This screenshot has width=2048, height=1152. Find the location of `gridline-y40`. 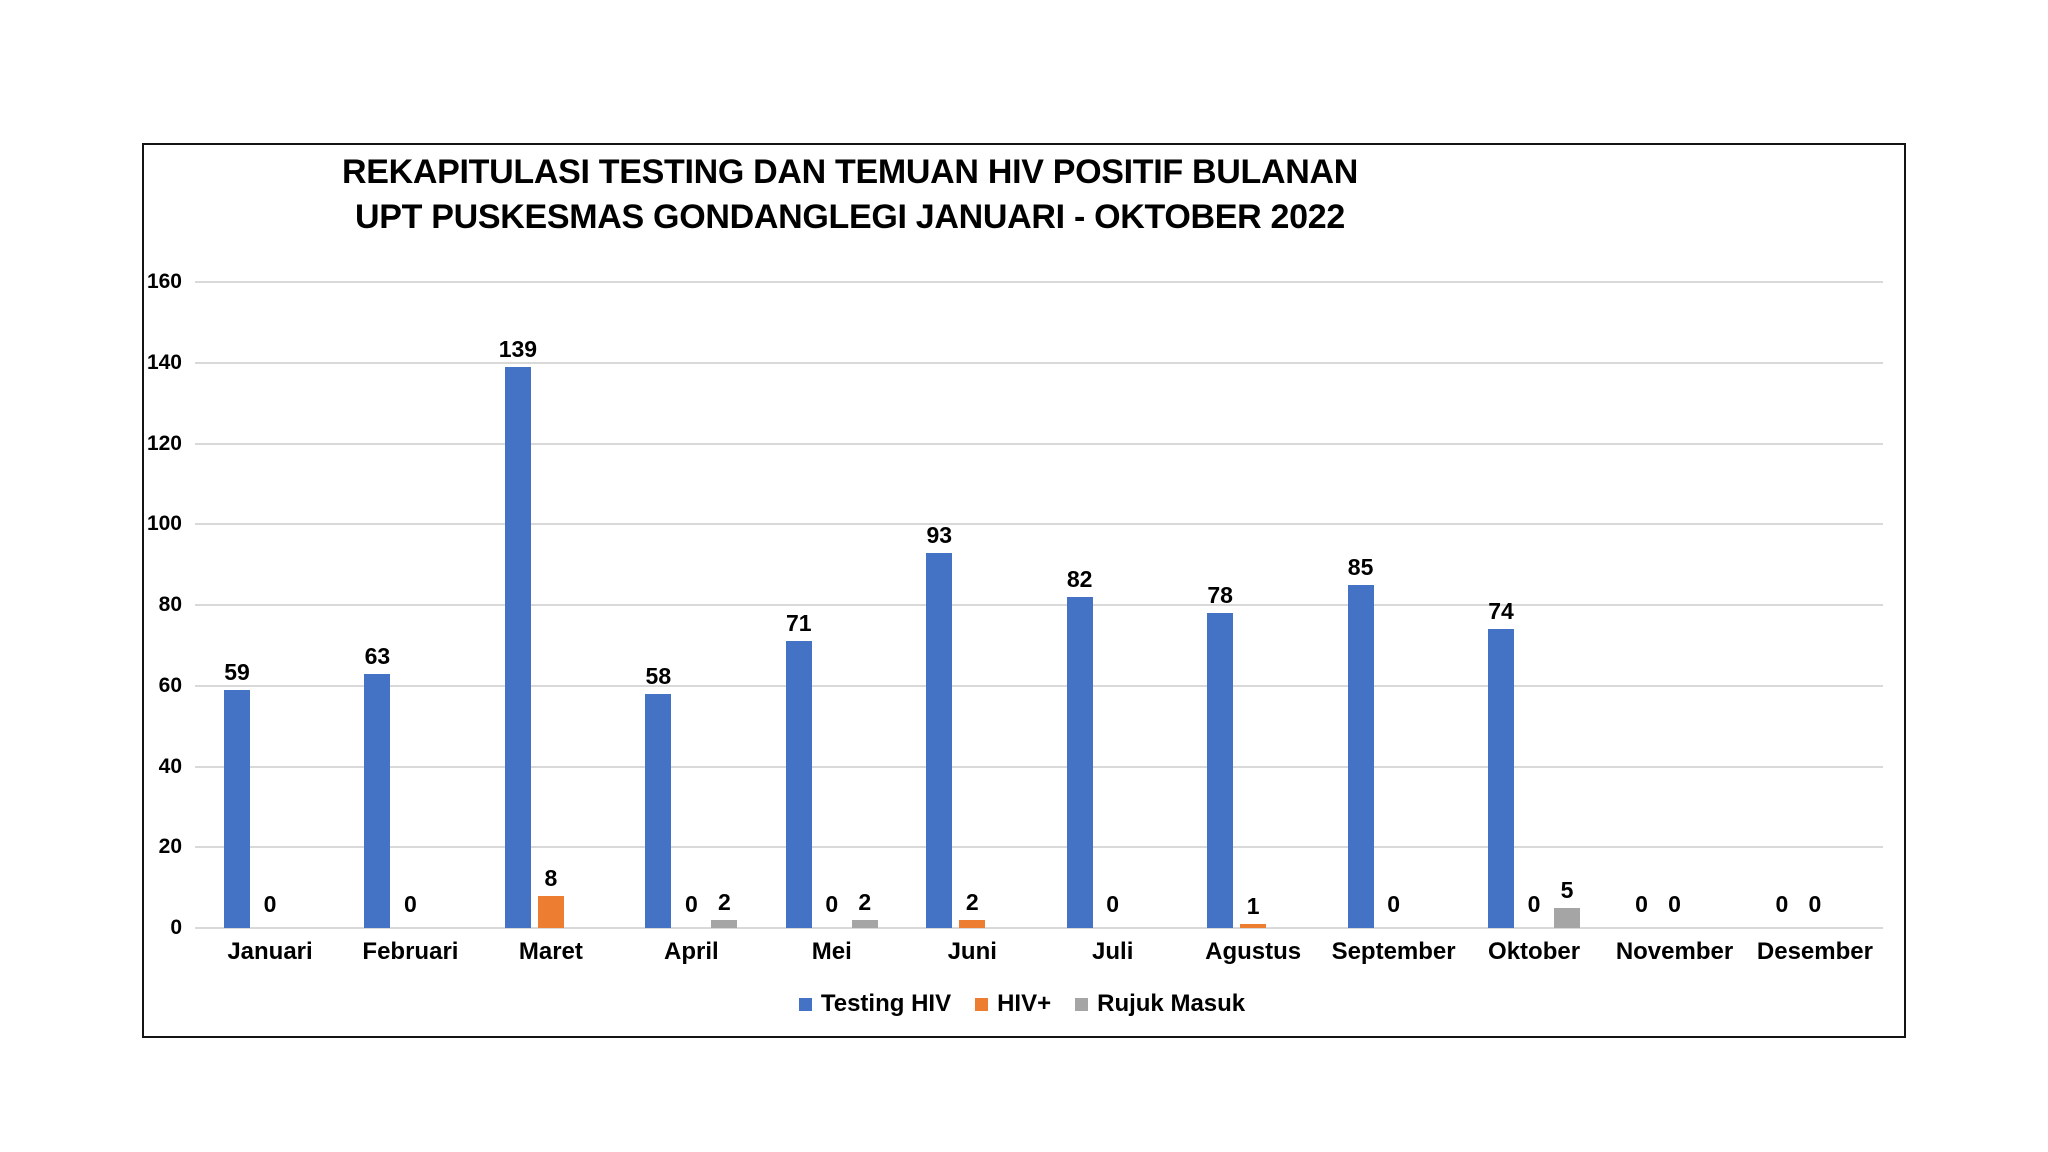

gridline-y40 is located at coordinates (1039, 766).